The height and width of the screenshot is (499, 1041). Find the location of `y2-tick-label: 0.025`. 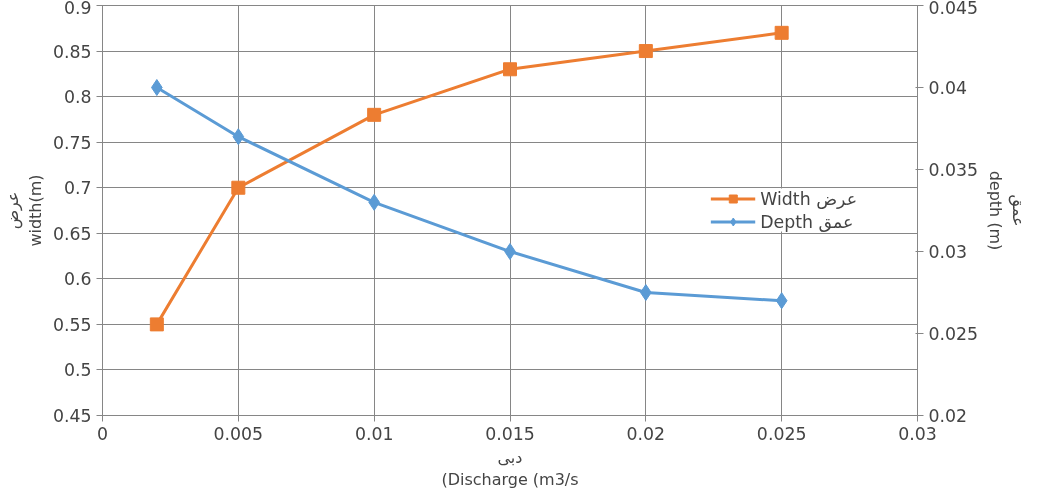

y2-tick-label: 0.025 is located at coordinates (953, 334).